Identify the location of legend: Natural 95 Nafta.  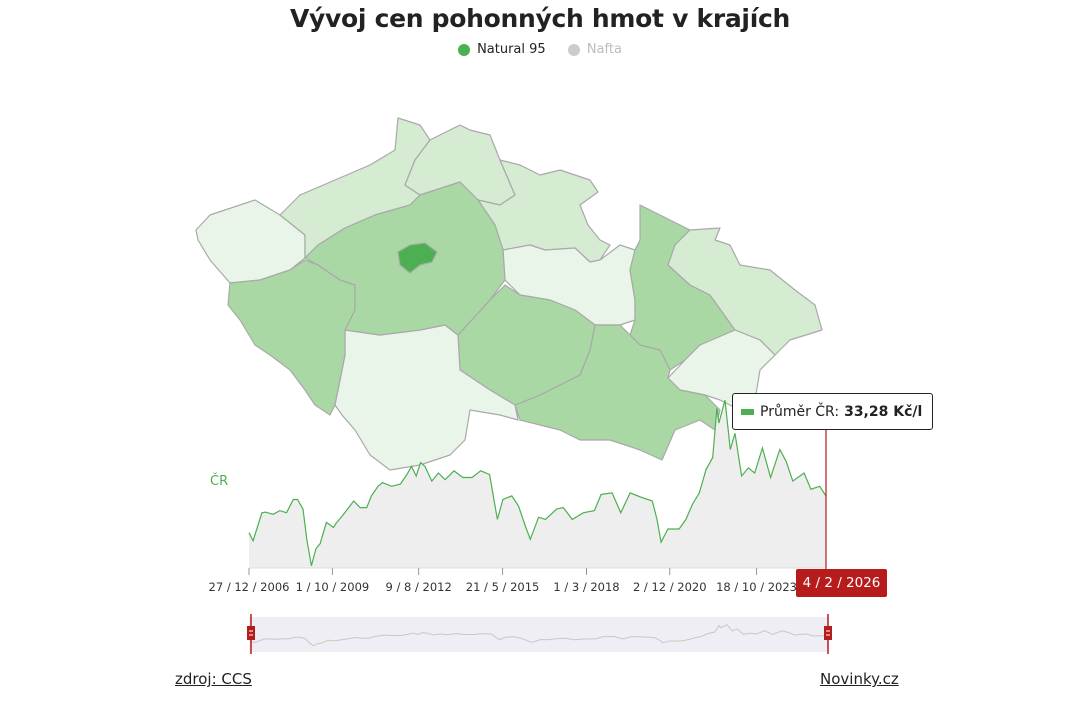
(540, 51).